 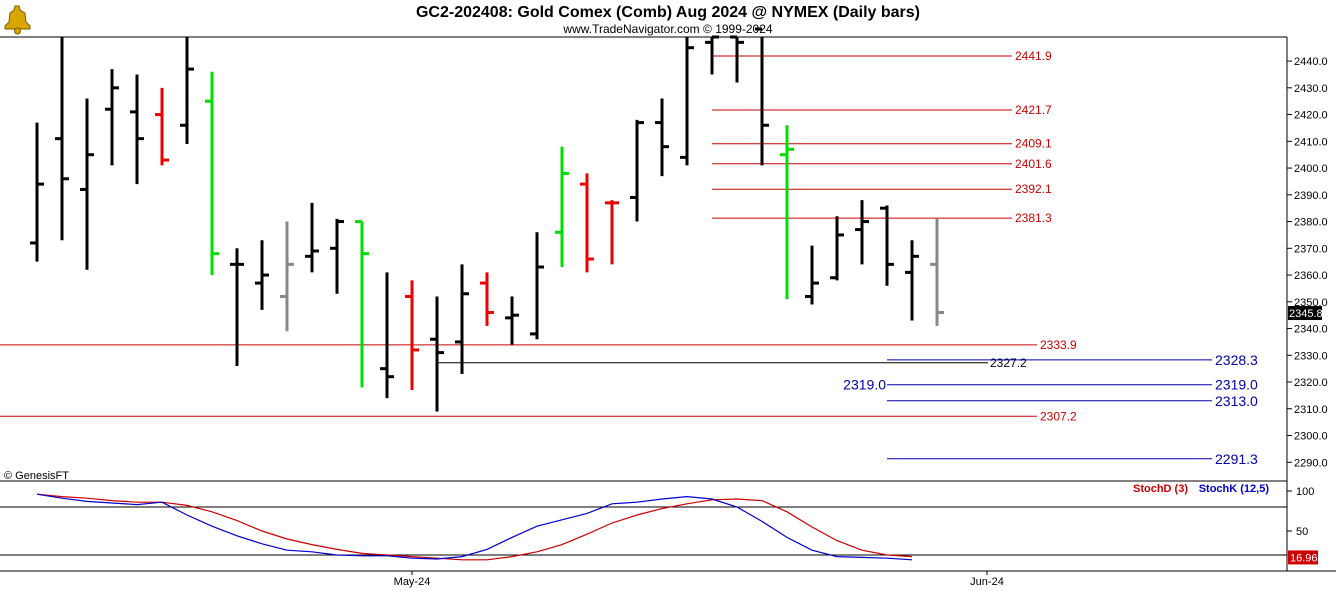 What do you see at coordinates (1311, 303) in the screenshot?
I see `price-tick-label: 2350.0` at bounding box center [1311, 303].